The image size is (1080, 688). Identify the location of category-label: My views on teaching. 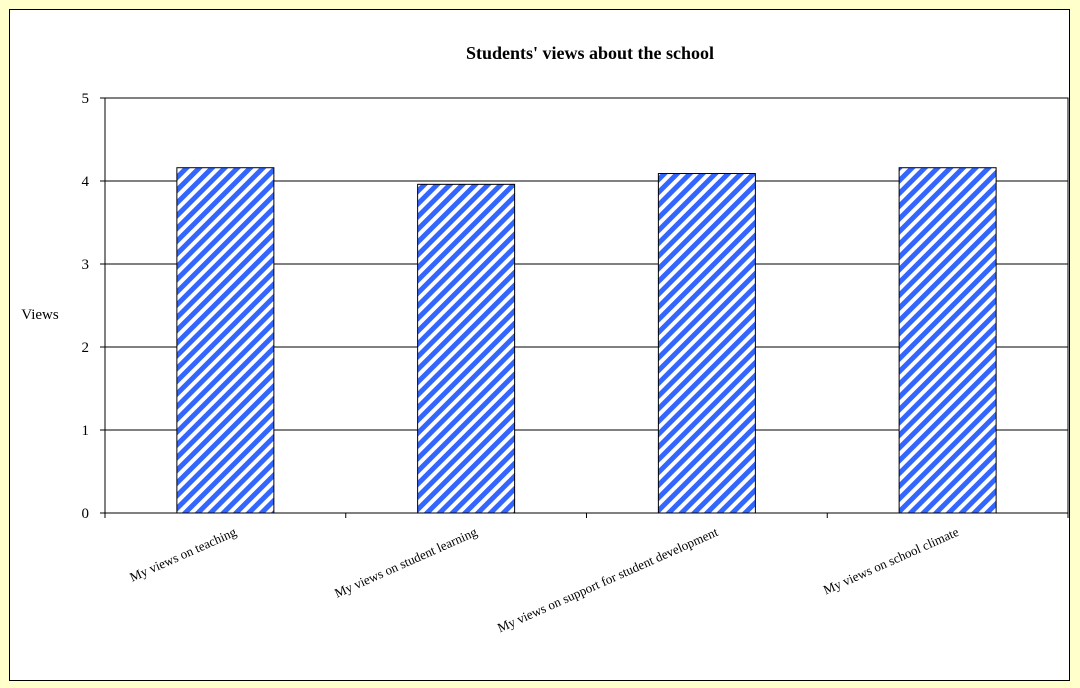
(183, 554).